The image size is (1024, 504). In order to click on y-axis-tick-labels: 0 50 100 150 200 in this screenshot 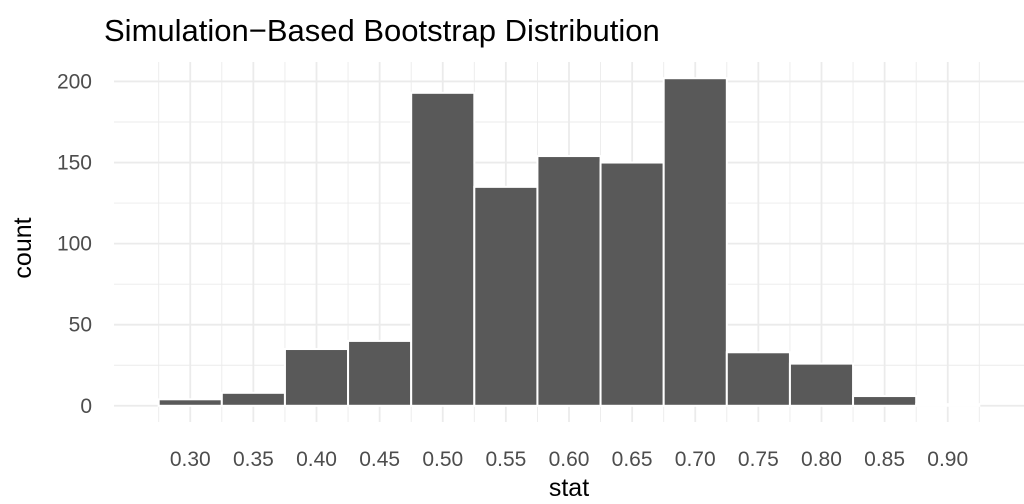, I will do `click(74, 243)`.